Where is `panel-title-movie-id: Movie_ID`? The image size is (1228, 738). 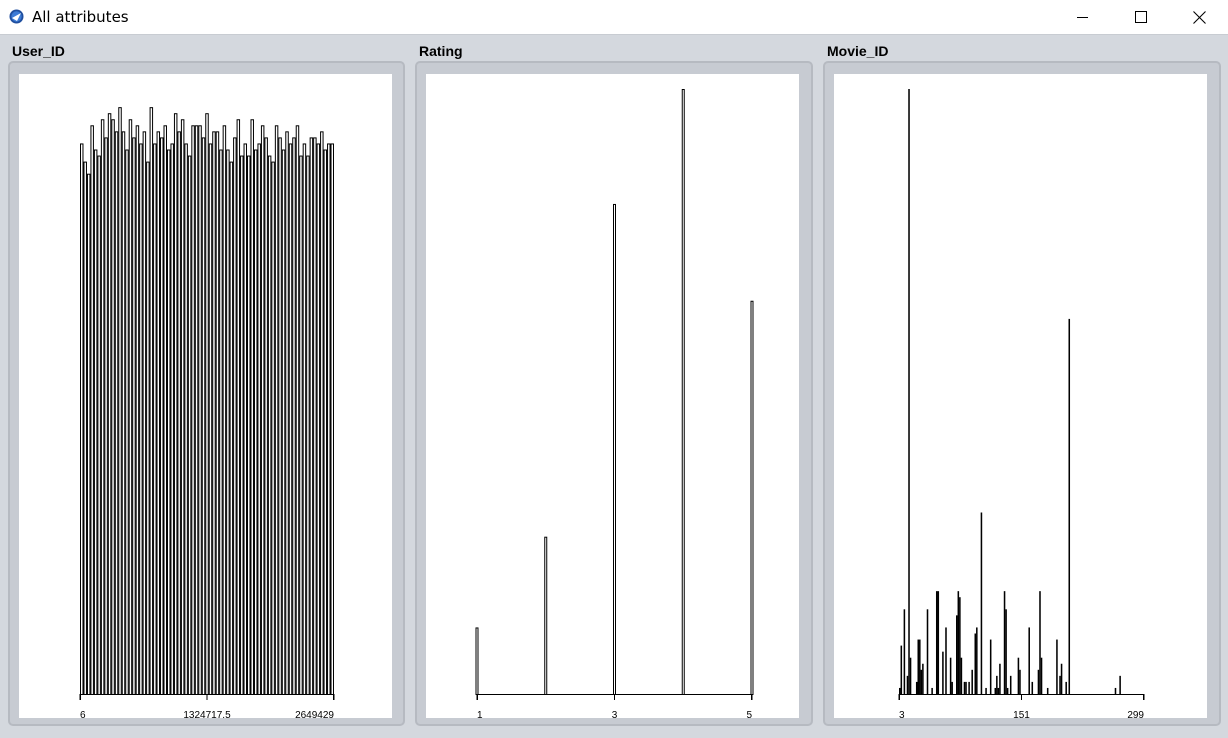 panel-title-movie-id: Movie_ID is located at coordinates (858, 51).